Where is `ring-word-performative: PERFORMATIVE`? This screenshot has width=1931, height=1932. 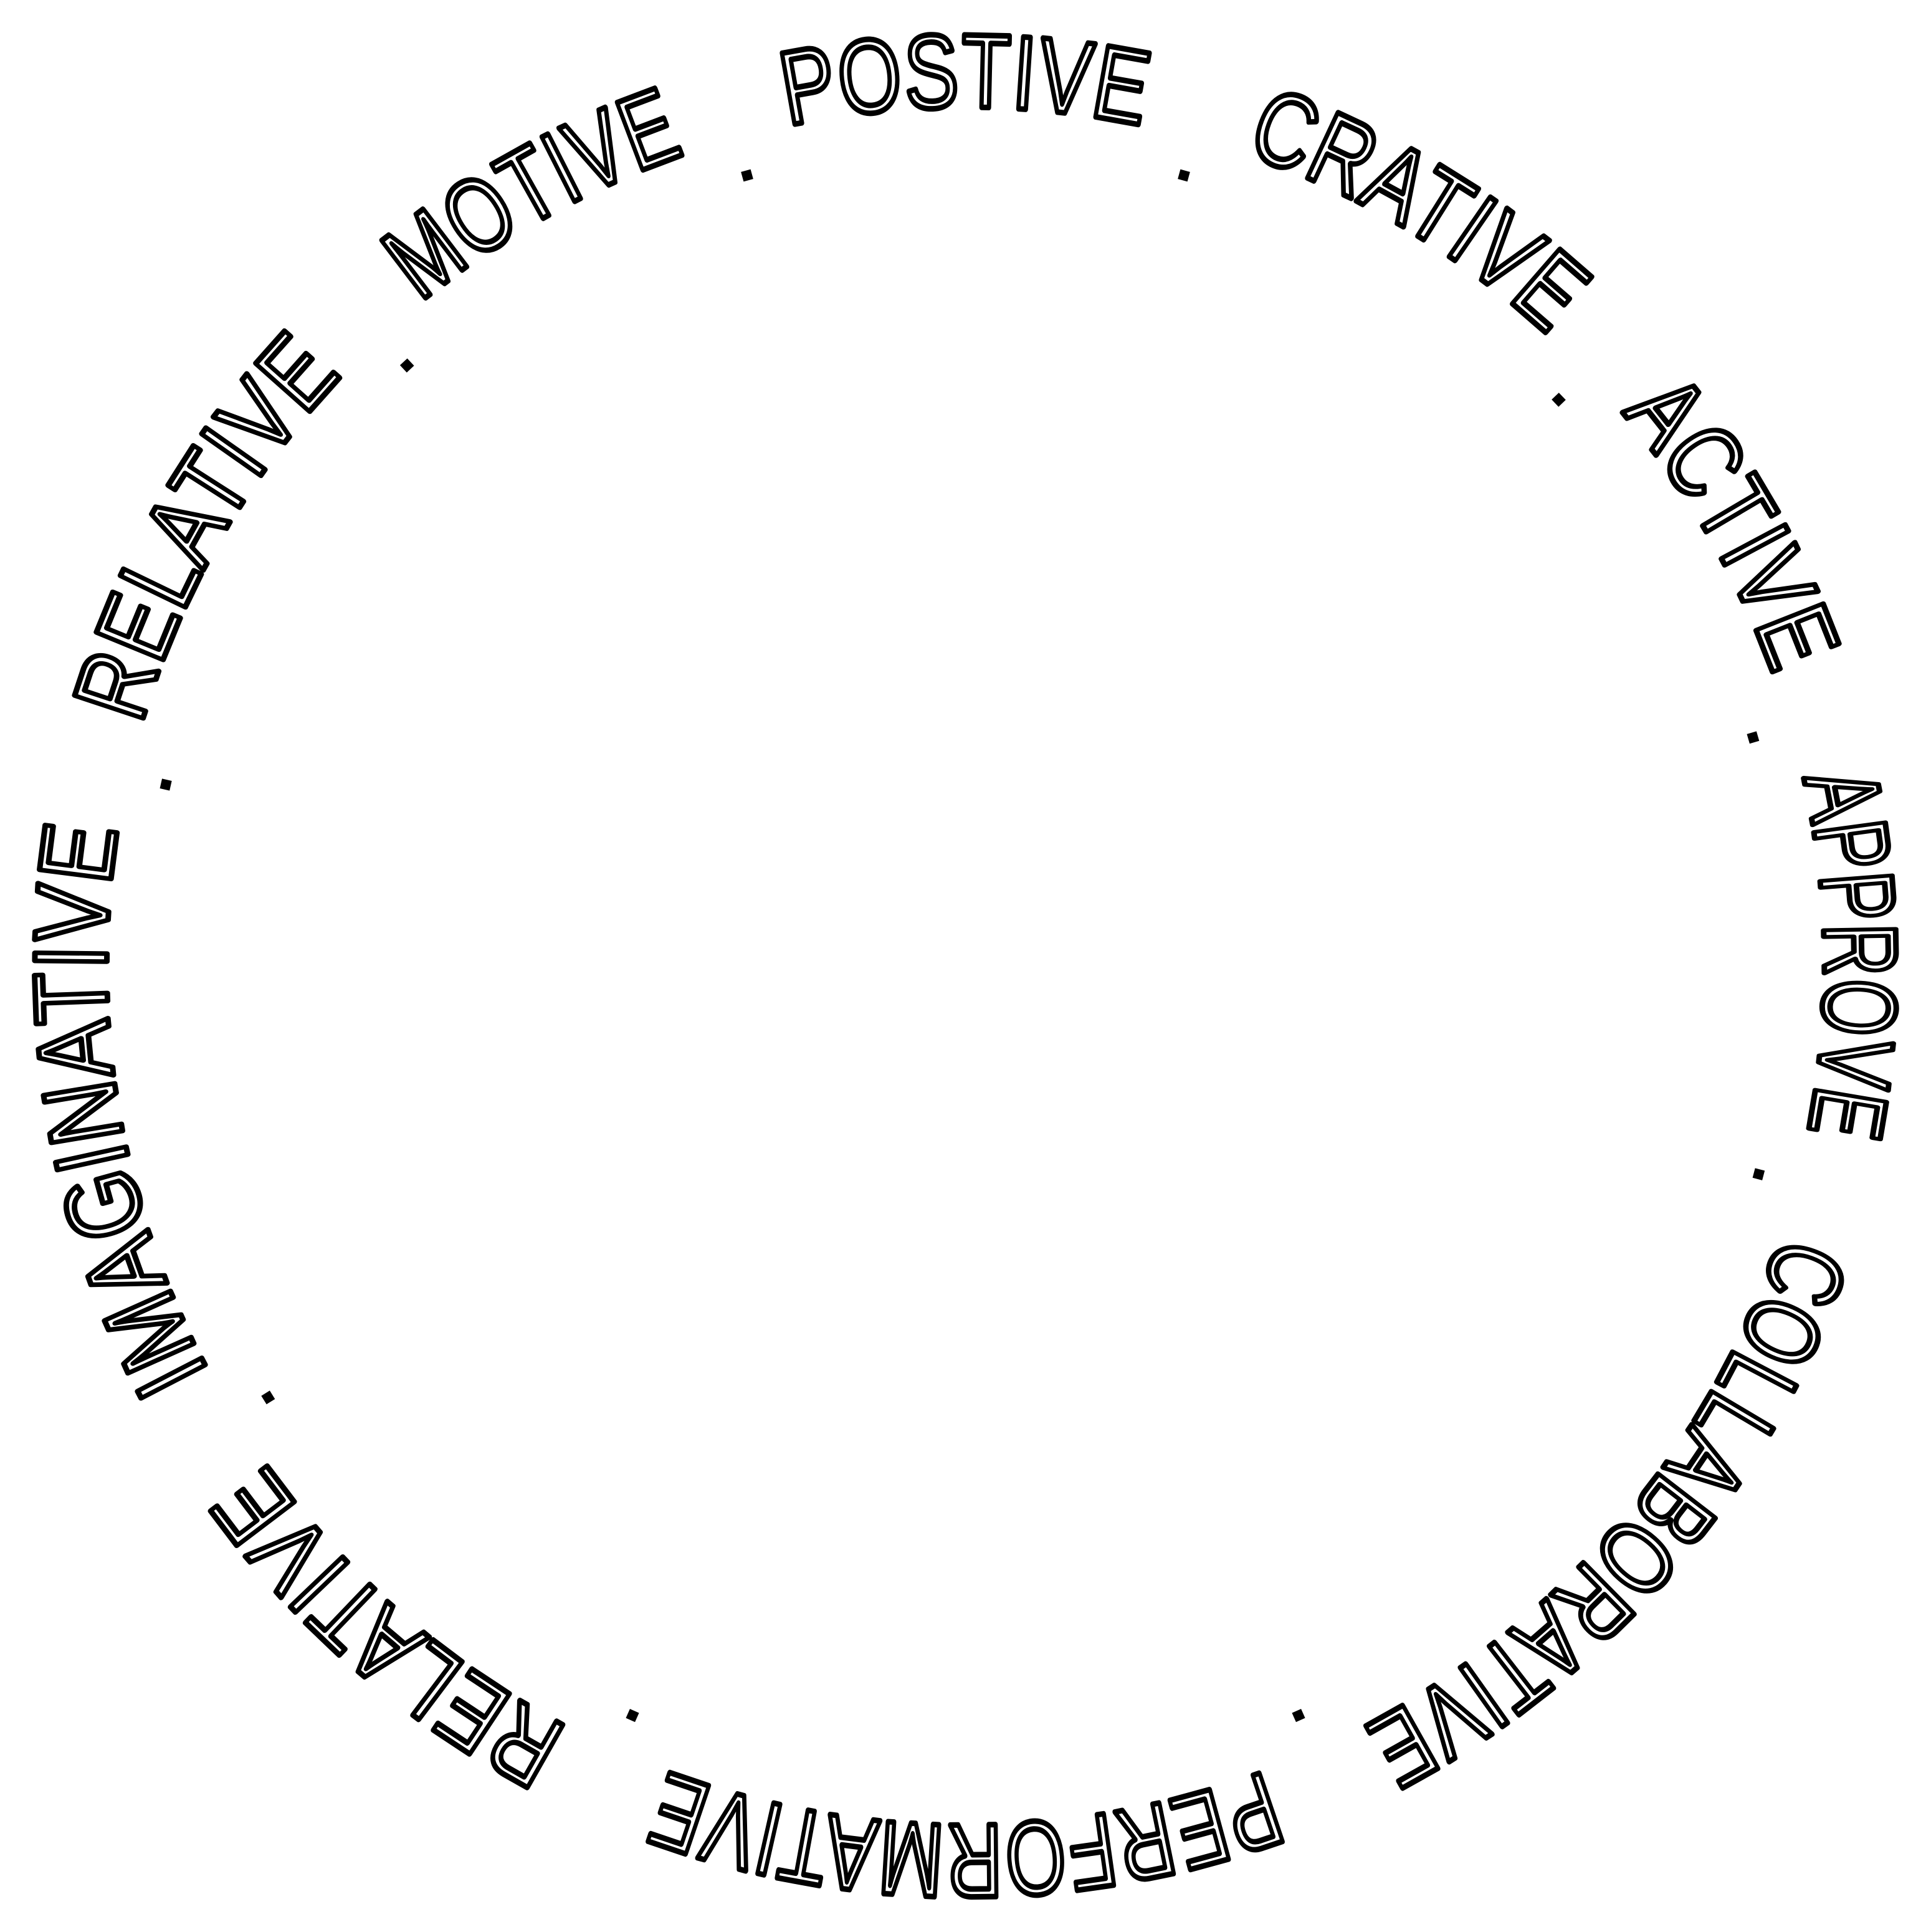 ring-word-performative: PERFORMATIVE is located at coordinates (965, 1835).